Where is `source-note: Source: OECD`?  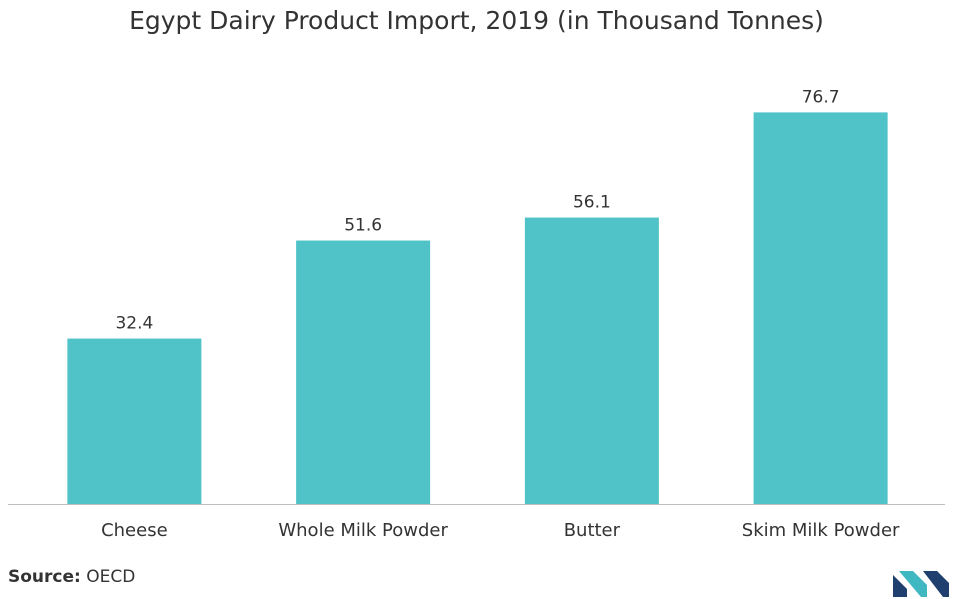
source-note: Source: OECD is located at coordinates (71, 577).